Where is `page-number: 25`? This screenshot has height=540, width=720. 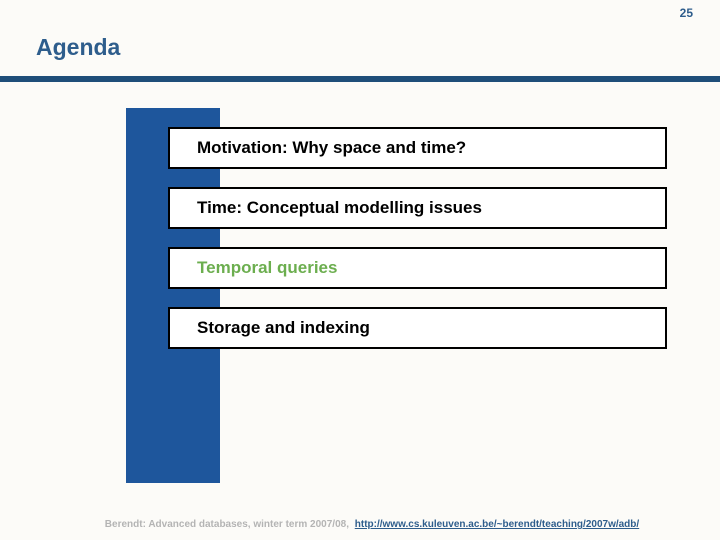
page-number: 25 is located at coordinates (686, 13).